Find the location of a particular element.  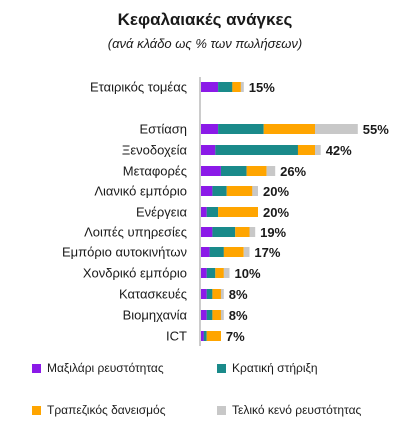

category-label: Ξενοδοχεία is located at coordinates (155, 150).